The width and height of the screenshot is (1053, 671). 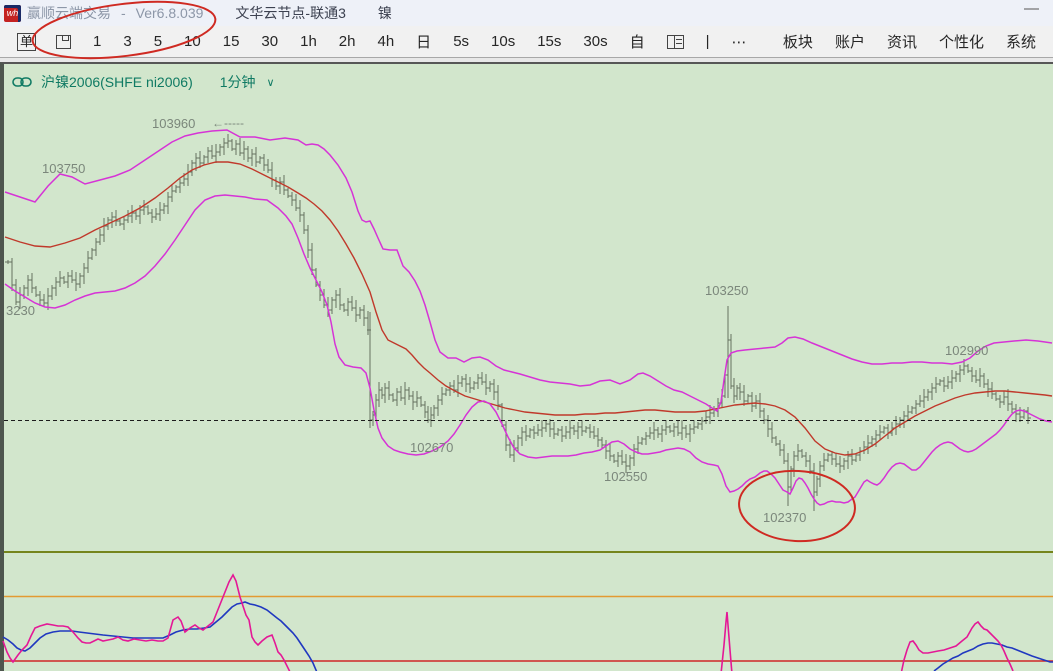 What do you see at coordinates (69, 13) in the screenshot?
I see `app-title: 赢顺云端交易` at bounding box center [69, 13].